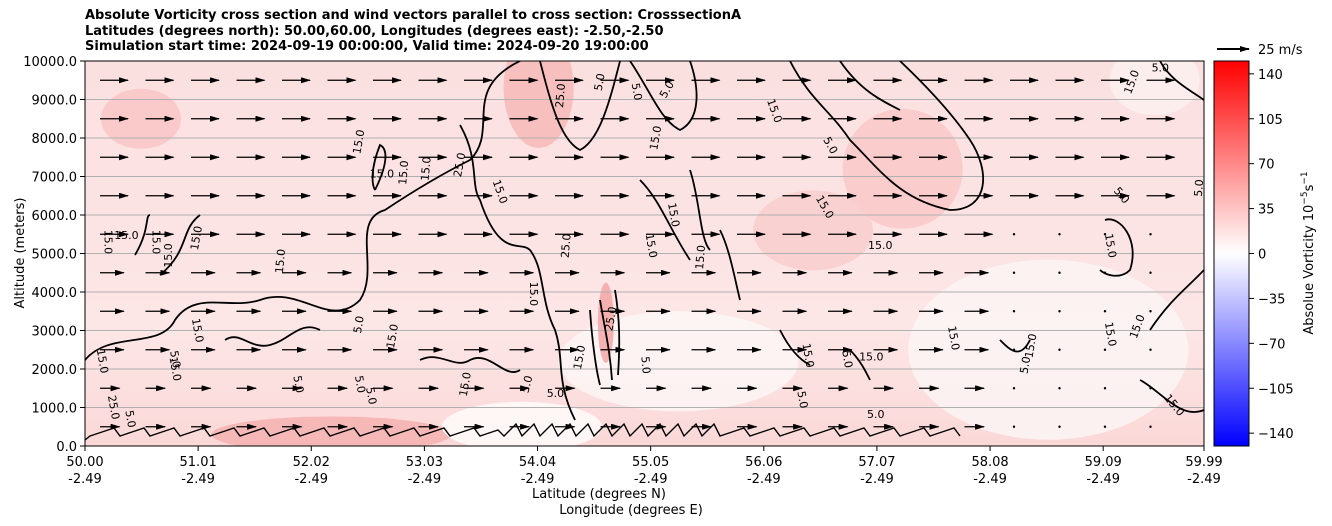 The width and height of the screenshot is (1332, 526). What do you see at coordinates (84, 462) in the screenshot?
I see `x-tick-label-lat: 50.00` at bounding box center [84, 462].